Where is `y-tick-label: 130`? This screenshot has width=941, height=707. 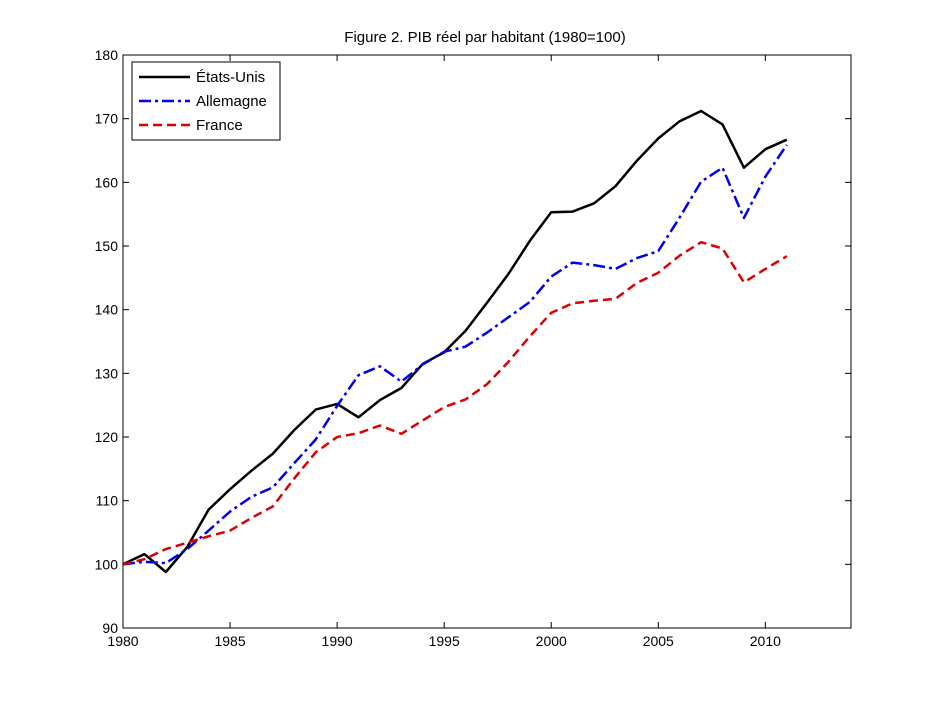
y-tick-label: 130 is located at coordinates (107, 373).